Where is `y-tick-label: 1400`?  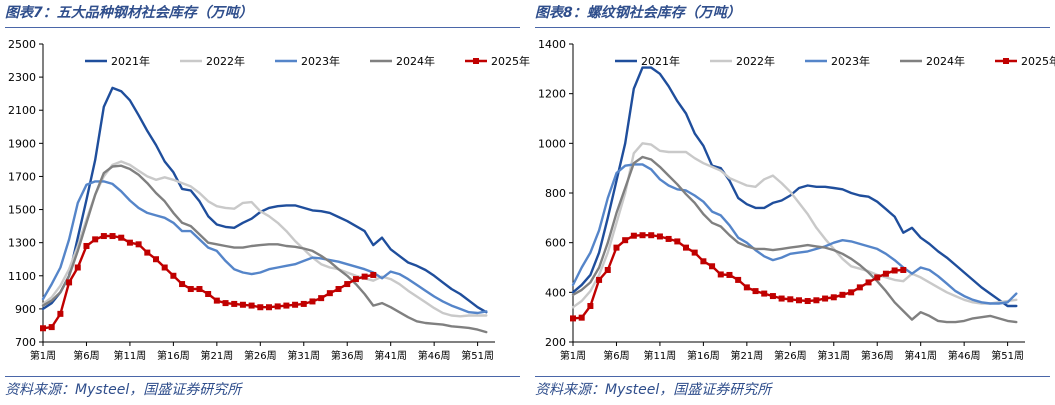 y-tick-label: 1400 is located at coordinates (552, 44).